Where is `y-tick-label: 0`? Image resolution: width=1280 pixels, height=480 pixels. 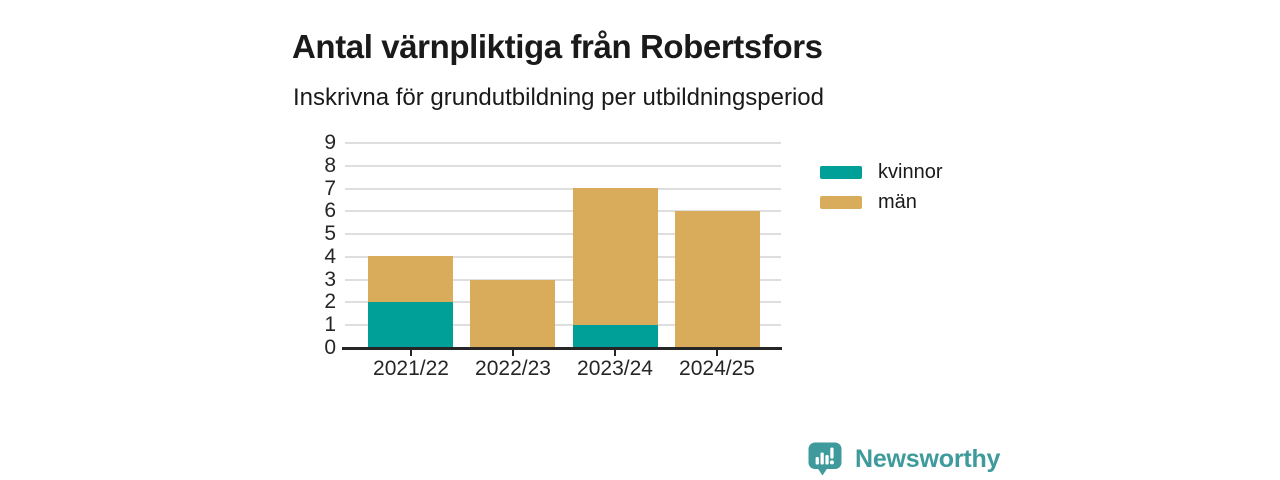 y-tick-label: 0 is located at coordinates (330, 347).